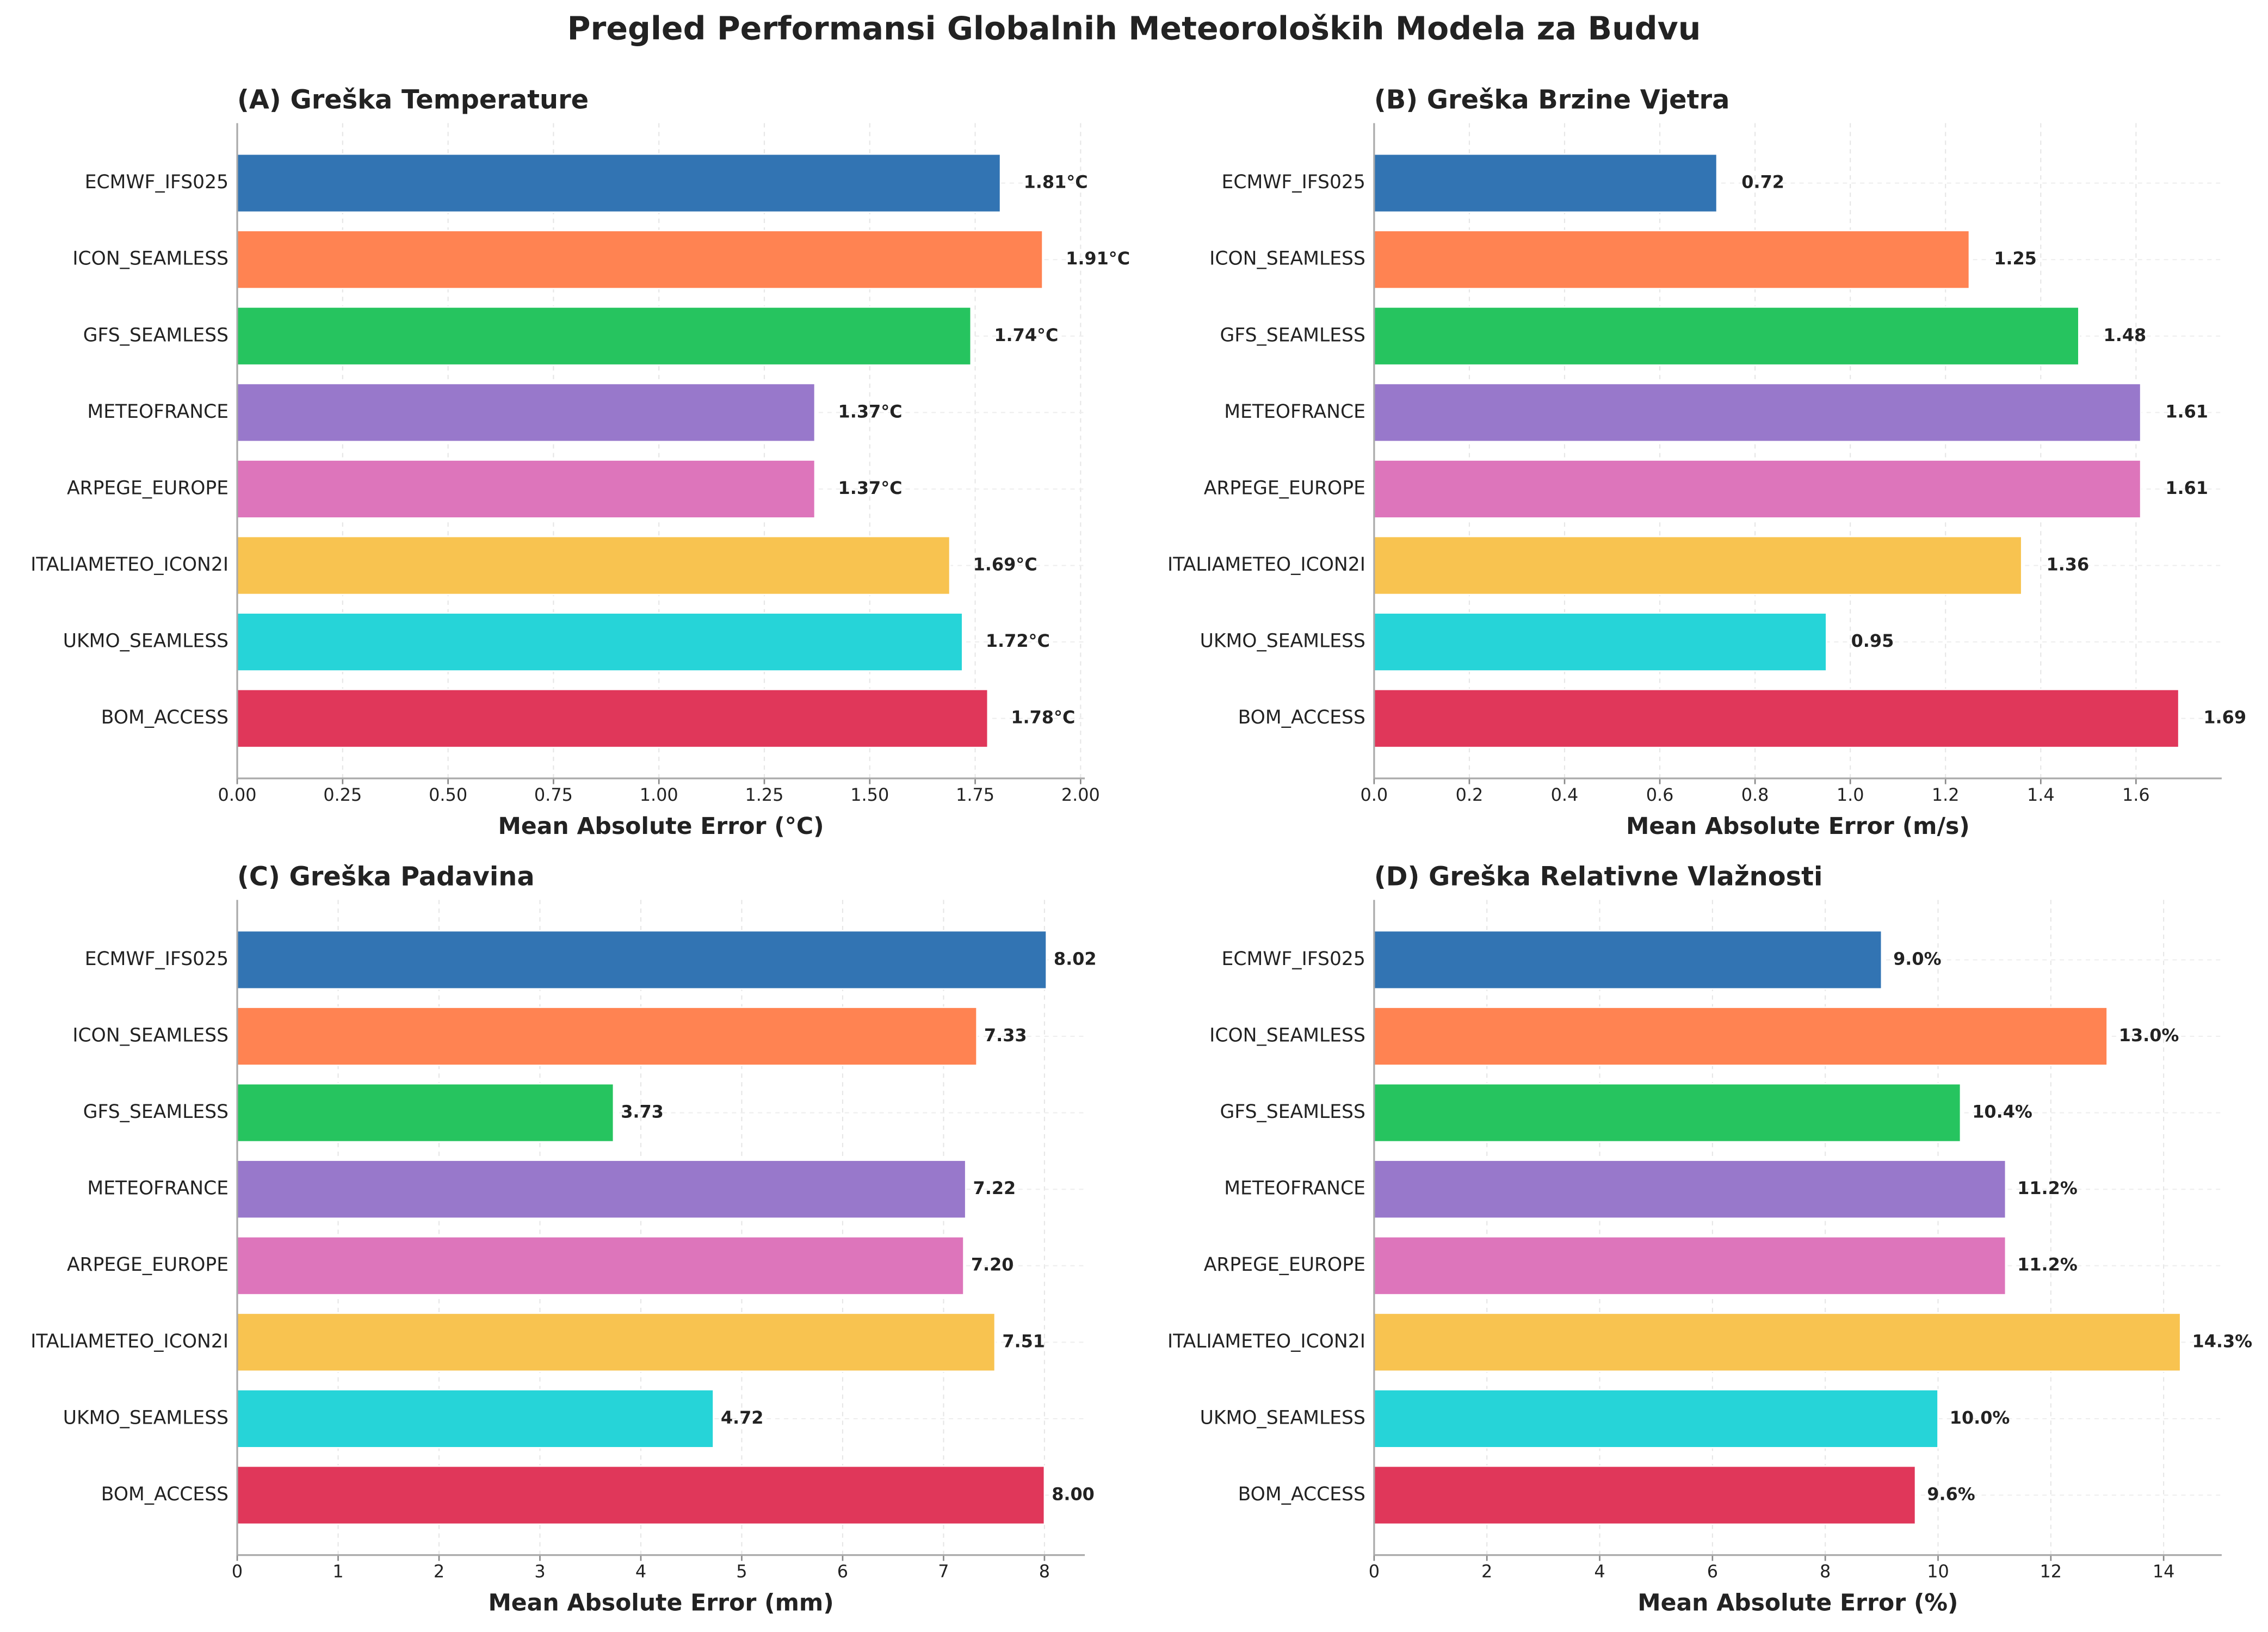 The image size is (2268, 1632). I want to click on value-label: 11.2%, so click(2048, 1188).